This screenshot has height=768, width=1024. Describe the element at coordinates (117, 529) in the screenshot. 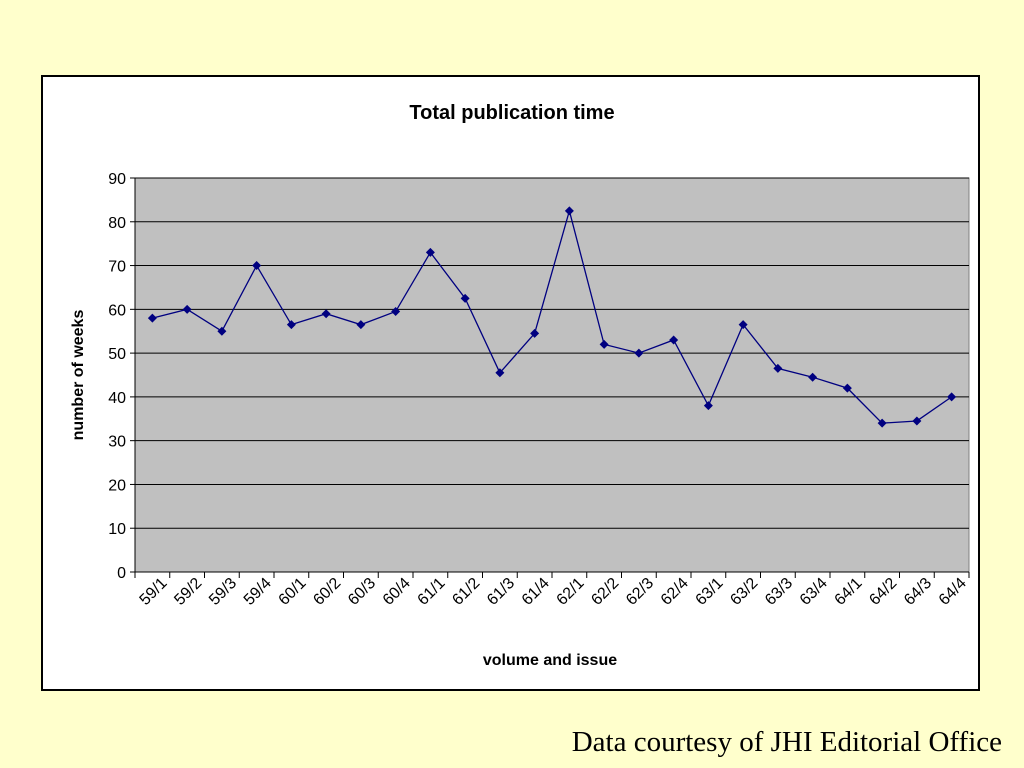

I see `y-tick-label: 10` at that location.